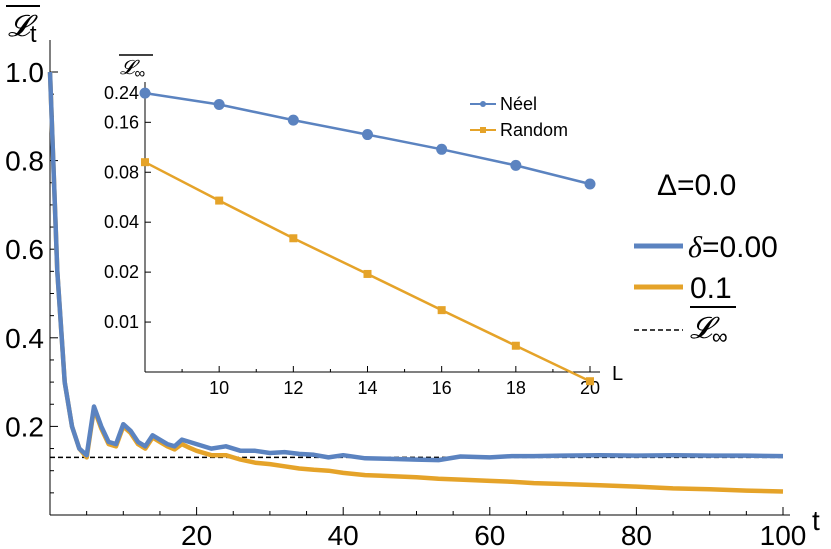 The height and width of the screenshot is (549, 831). I want to click on inset-ylabel: 𝓛∞, so click(133, 69).